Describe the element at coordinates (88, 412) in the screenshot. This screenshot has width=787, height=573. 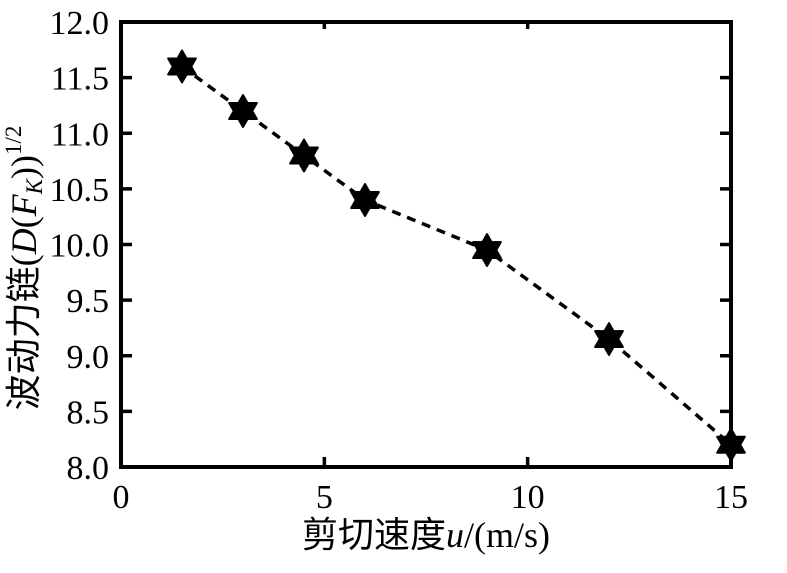
I see `y-tick-label: 8.5` at that location.